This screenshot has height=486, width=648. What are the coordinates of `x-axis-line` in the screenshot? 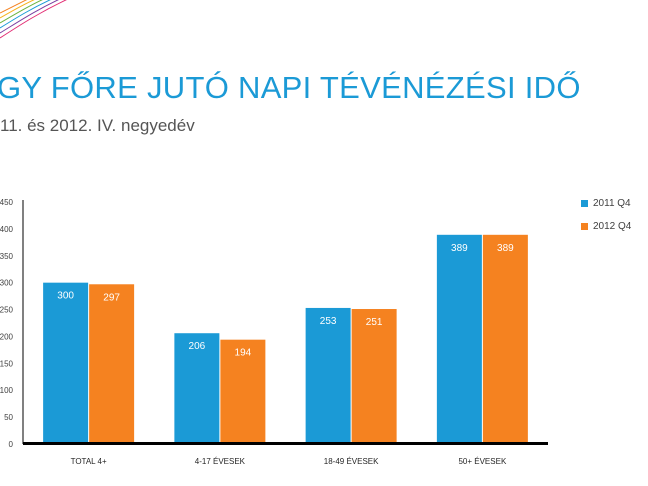 It's located at (285, 443).